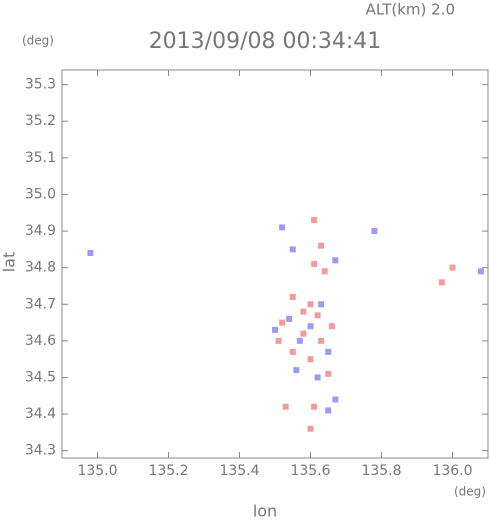 The image size is (491, 521). Describe the element at coordinates (310, 471) in the screenshot. I see `x-tick-label: 135.6` at that location.